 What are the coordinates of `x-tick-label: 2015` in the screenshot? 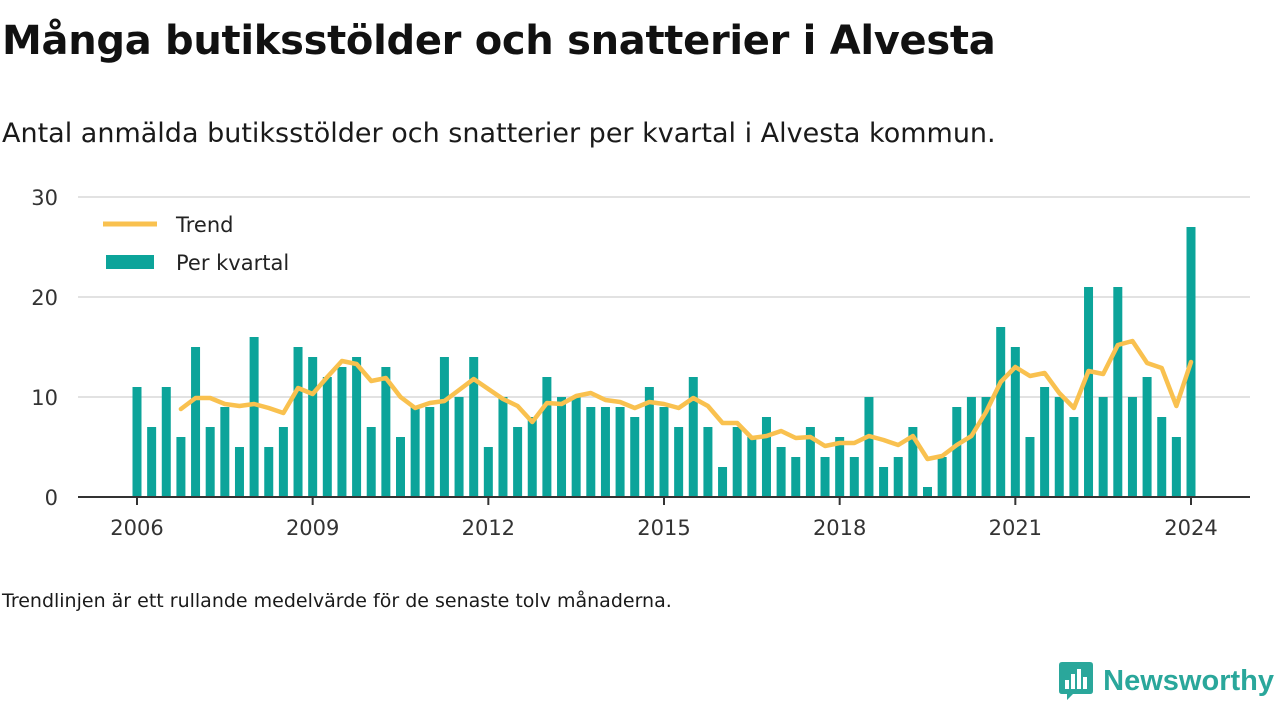 It's located at (663, 528).